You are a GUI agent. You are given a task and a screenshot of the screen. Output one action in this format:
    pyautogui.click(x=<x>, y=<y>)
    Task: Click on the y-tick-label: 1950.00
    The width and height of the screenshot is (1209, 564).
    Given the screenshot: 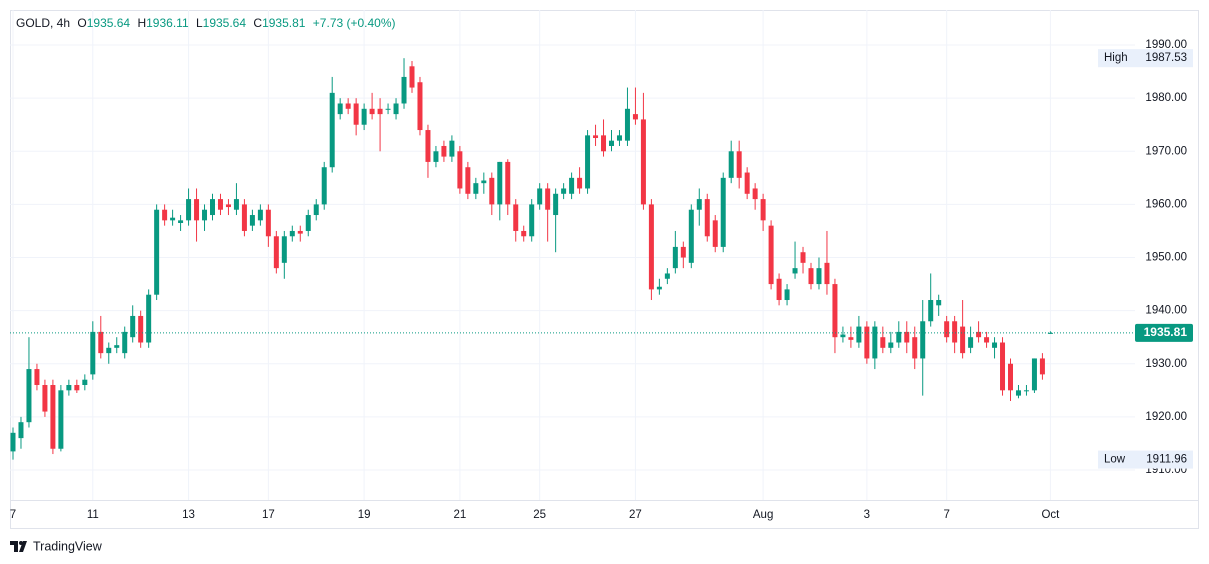 What is the action you would take?
    pyautogui.click(x=1166, y=258)
    